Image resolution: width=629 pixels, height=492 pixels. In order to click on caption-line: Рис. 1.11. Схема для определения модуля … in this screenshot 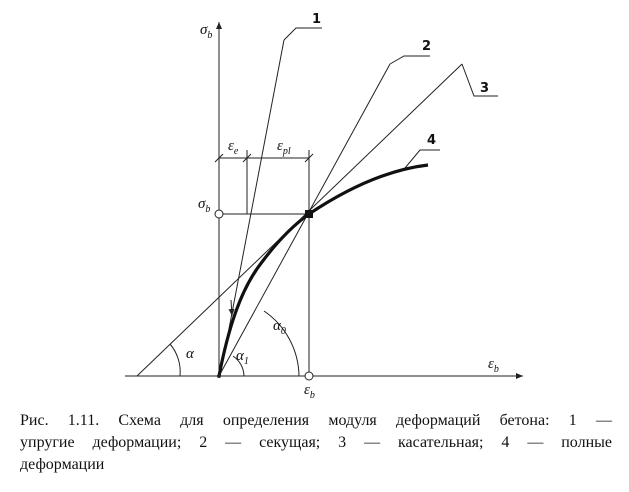, I will do `click(316, 420)`.